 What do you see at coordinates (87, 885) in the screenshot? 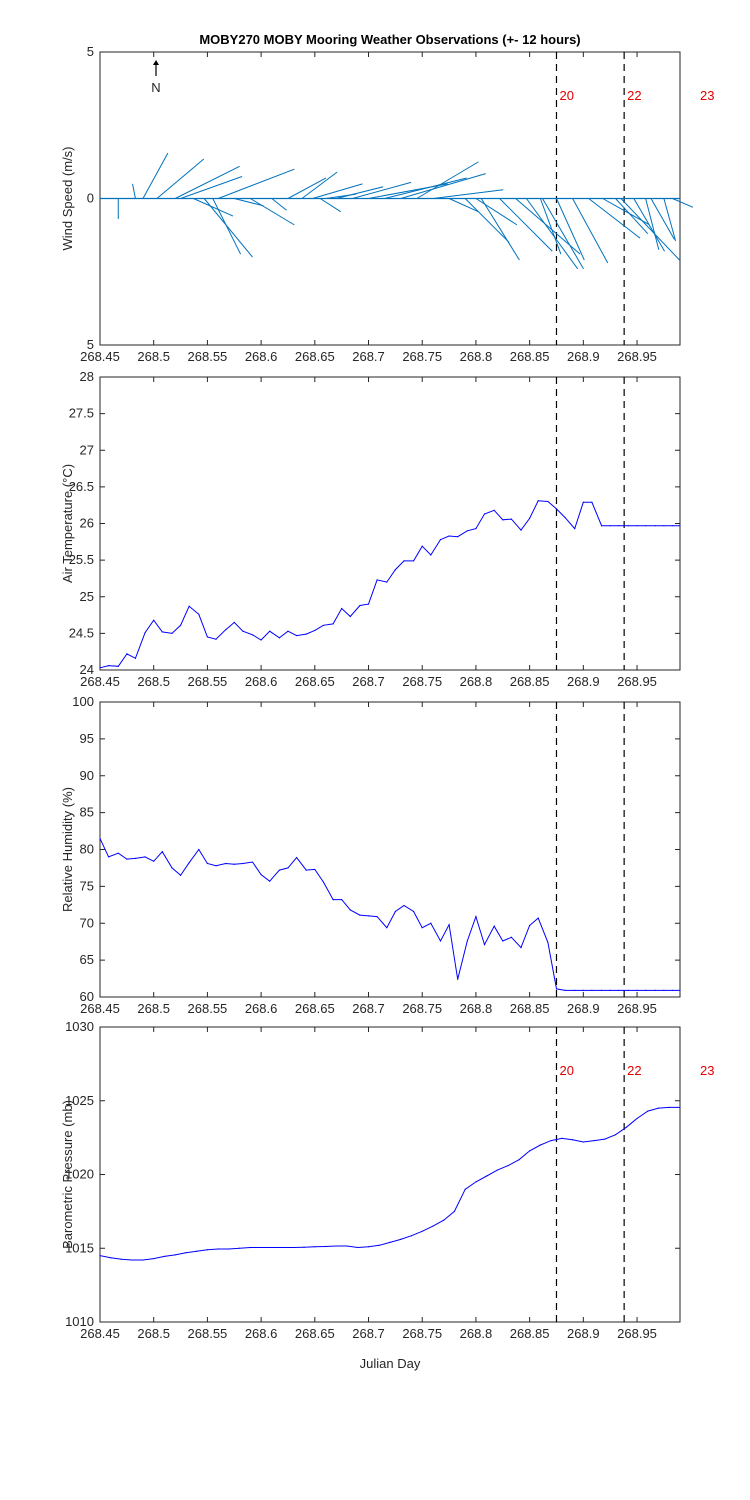
I see `y-tick-label: 75` at bounding box center [87, 885].